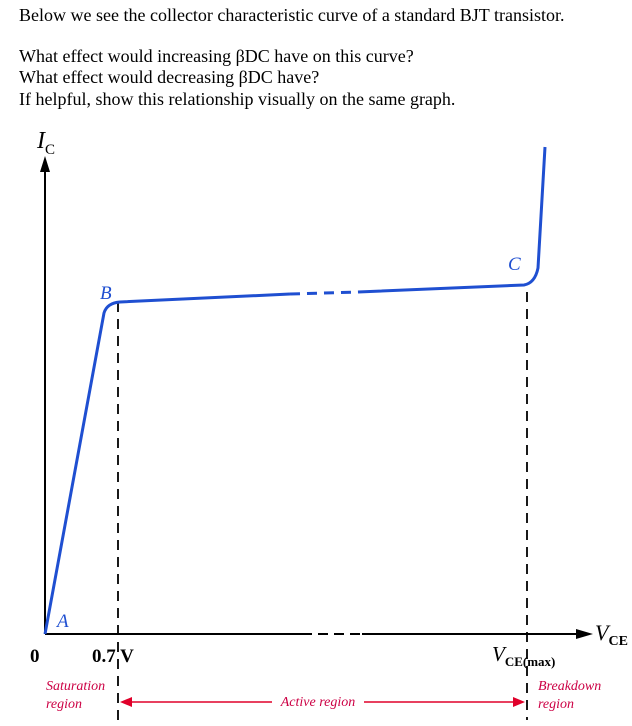  What do you see at coordinates (571, 695) in the screenshot?
I see `breakdown-region-label: Breakdown region` at bounding box center [571, 695].